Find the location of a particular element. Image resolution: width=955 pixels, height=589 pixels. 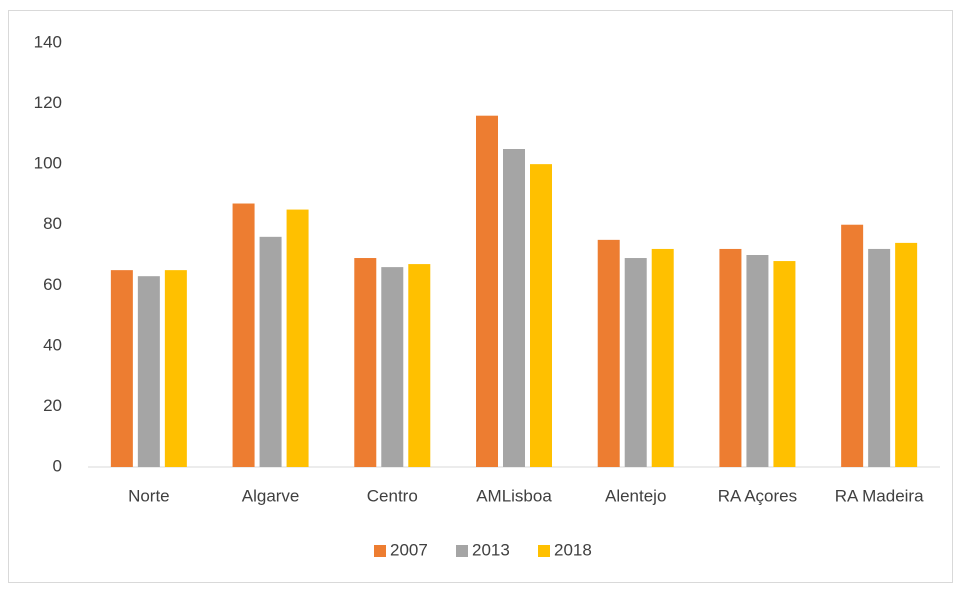

x-tick-label: RA Madeira is located at coordinates (879, 495).